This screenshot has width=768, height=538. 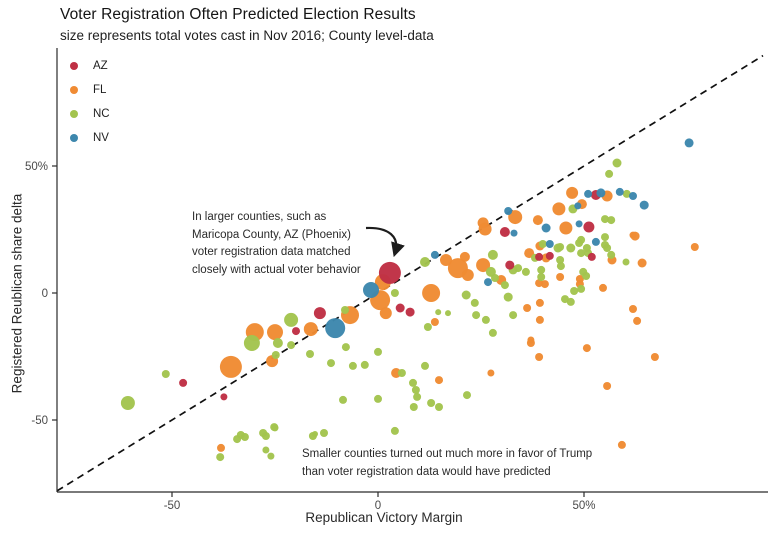 I want to click on y-tick-label: 0, so click(x=45, y=294).